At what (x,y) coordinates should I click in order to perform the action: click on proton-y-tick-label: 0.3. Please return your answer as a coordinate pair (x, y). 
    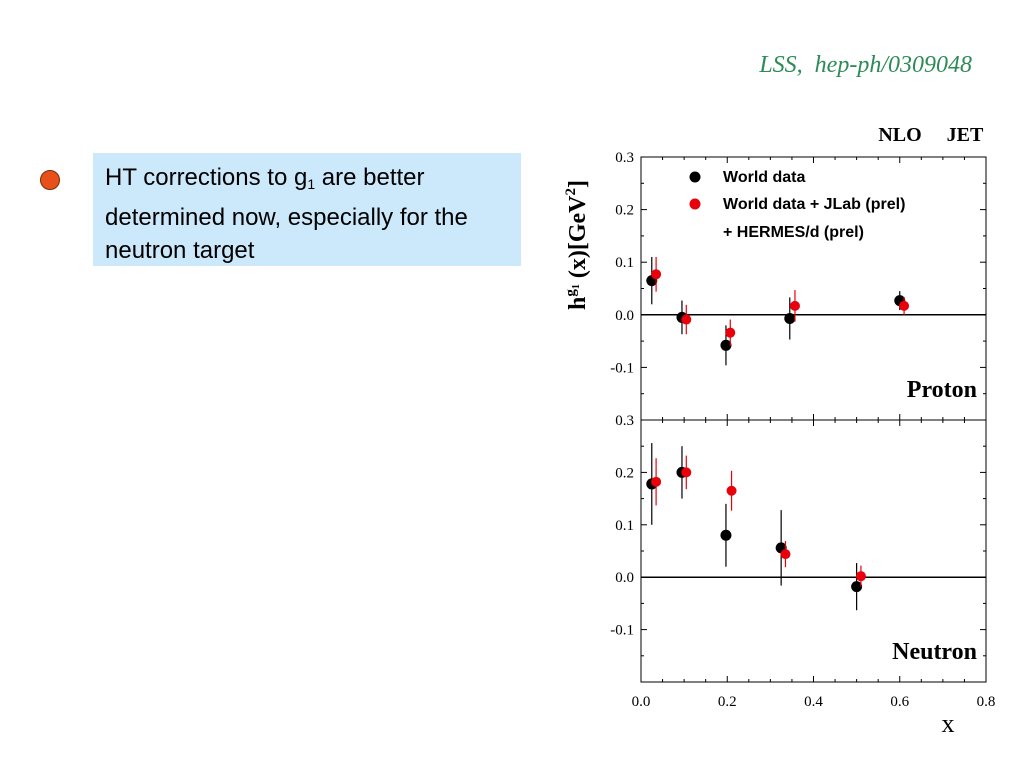
    Looking at the image, I should click on (624, 158).